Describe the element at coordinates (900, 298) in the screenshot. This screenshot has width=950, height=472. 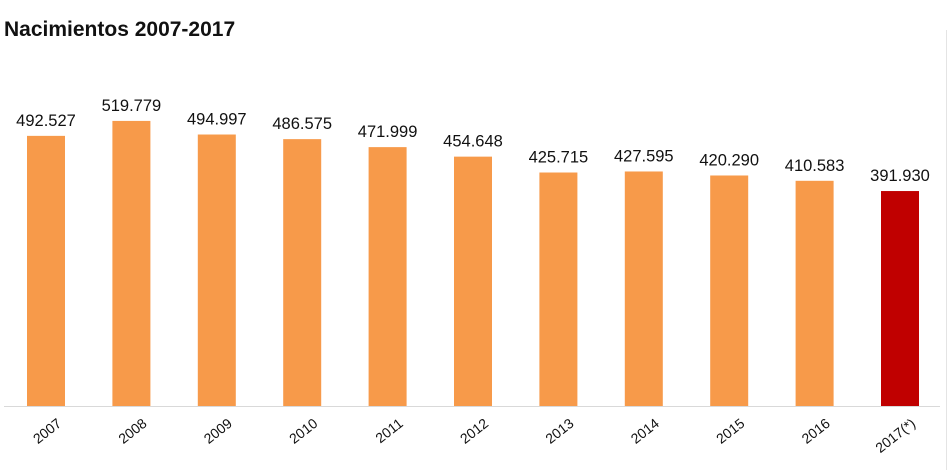
I see `bar-2017(*)` at that location.